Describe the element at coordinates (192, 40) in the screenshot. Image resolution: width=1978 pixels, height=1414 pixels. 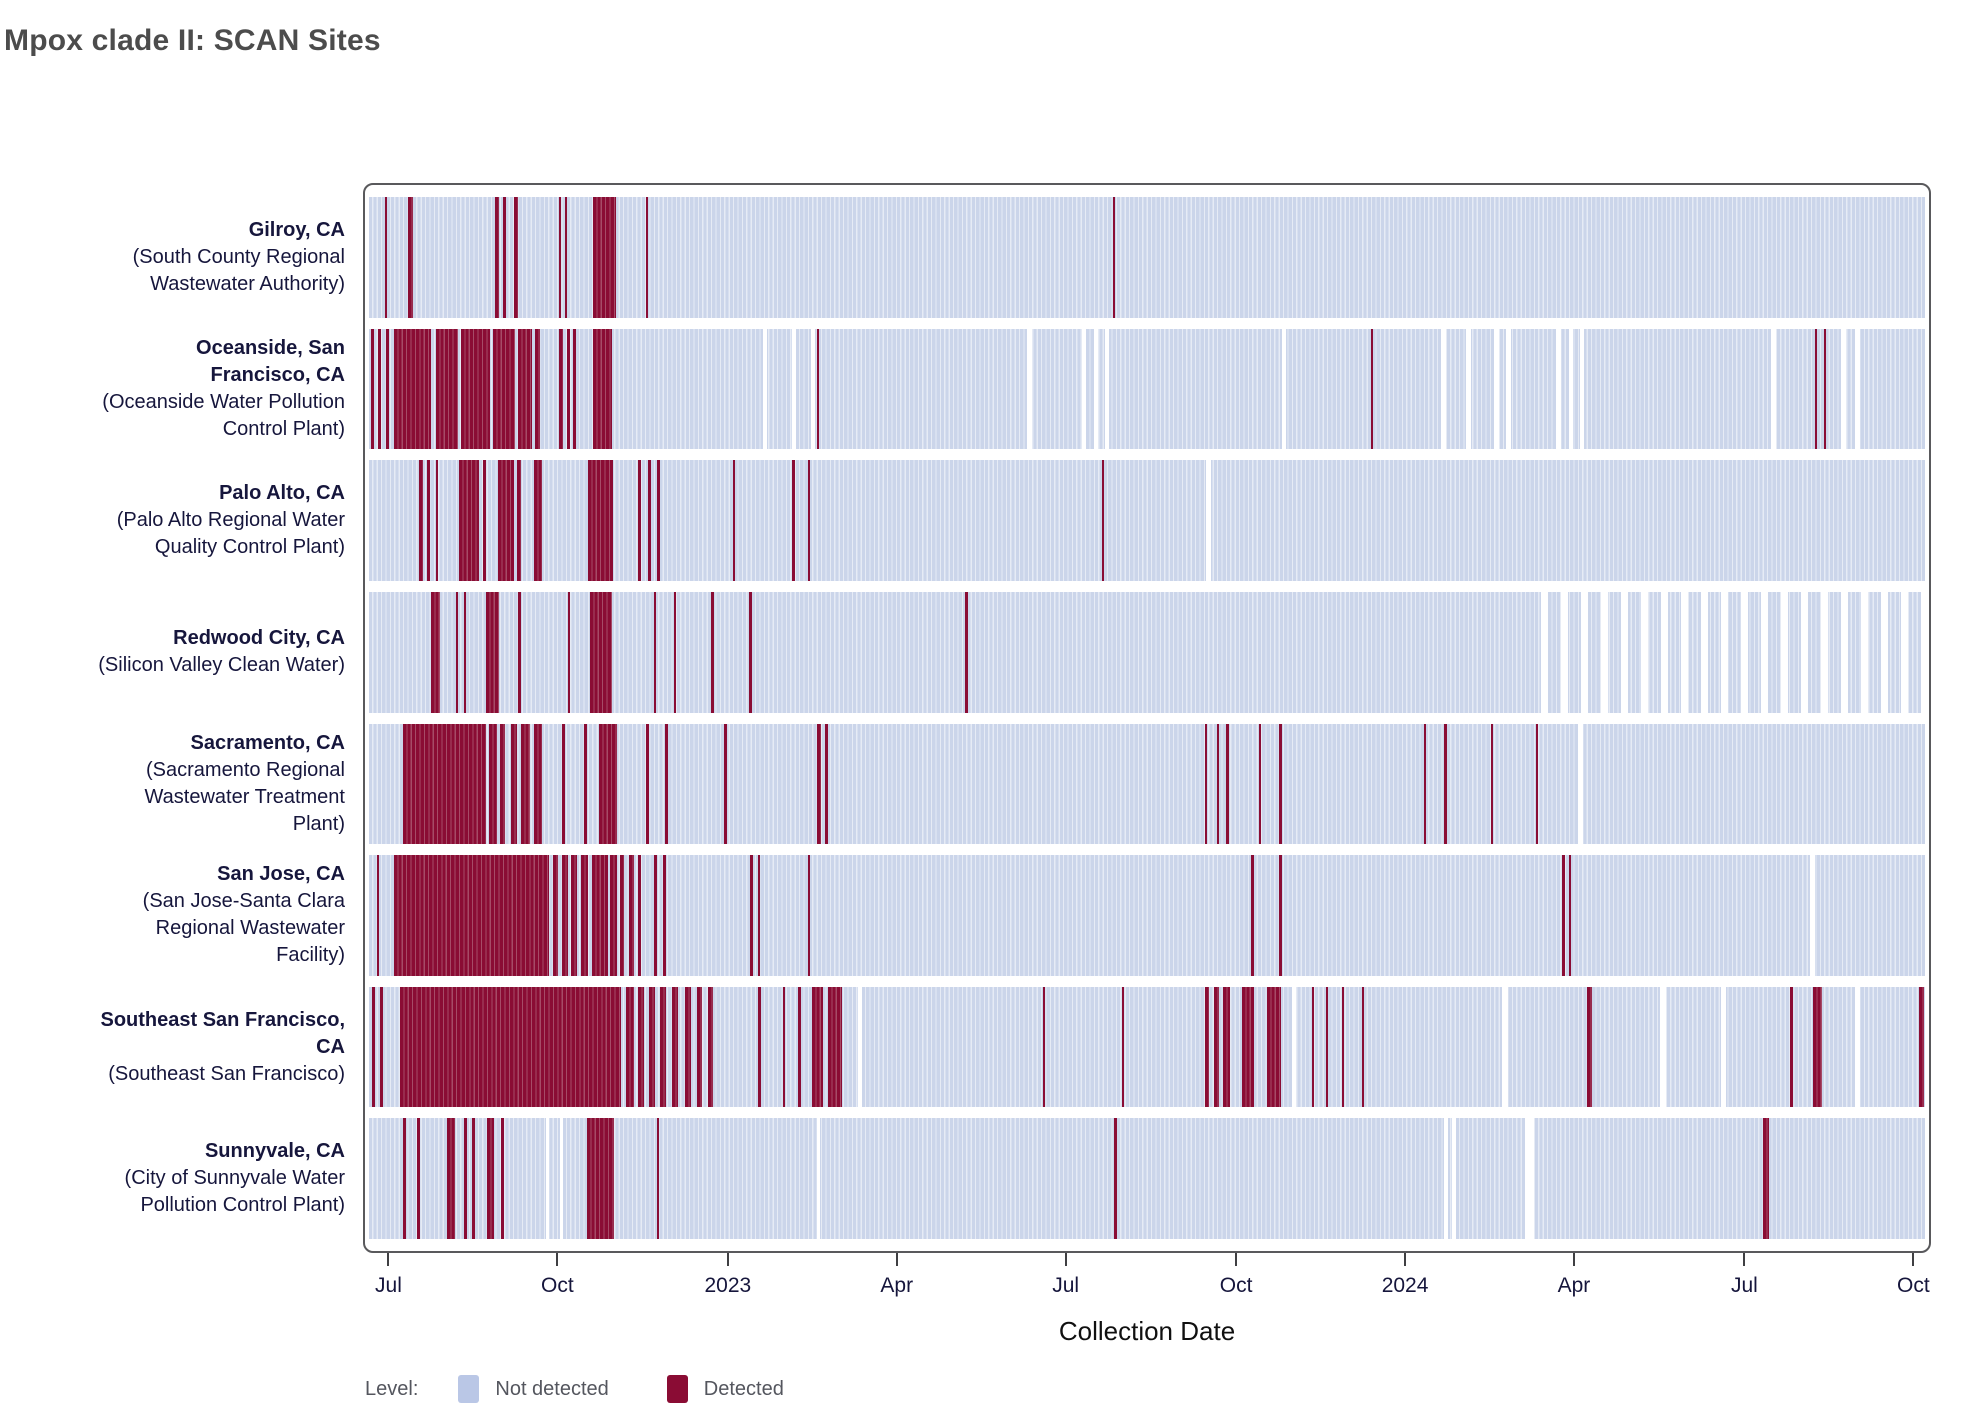
I see `page-title: Mpox clade II: SCAN Sites` at that location.